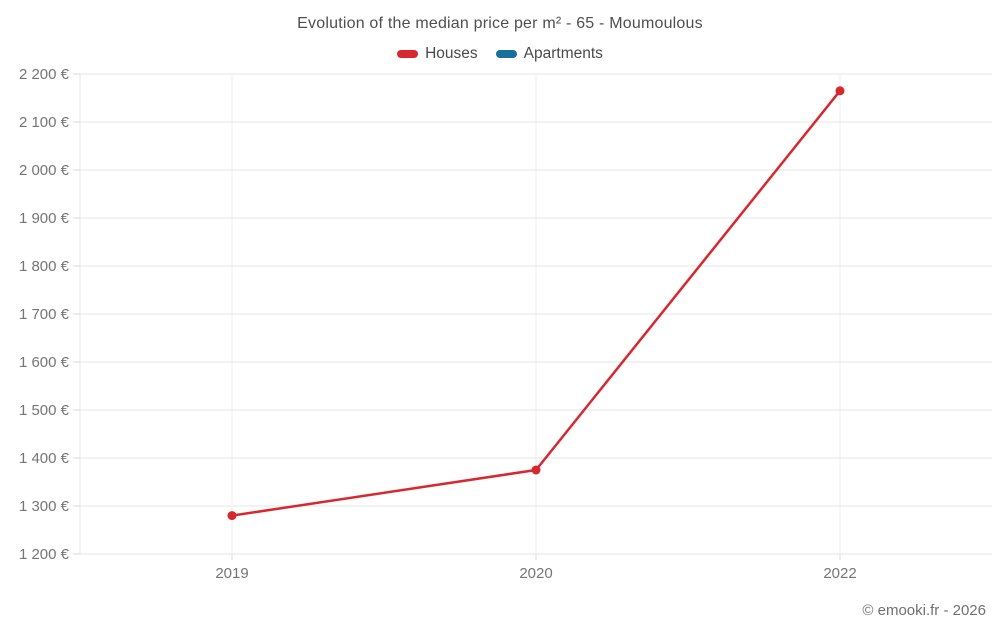 This screenshot has height=625, width=1000. I want to click on y-tick-label: 2 000 €, so click(44, 170).